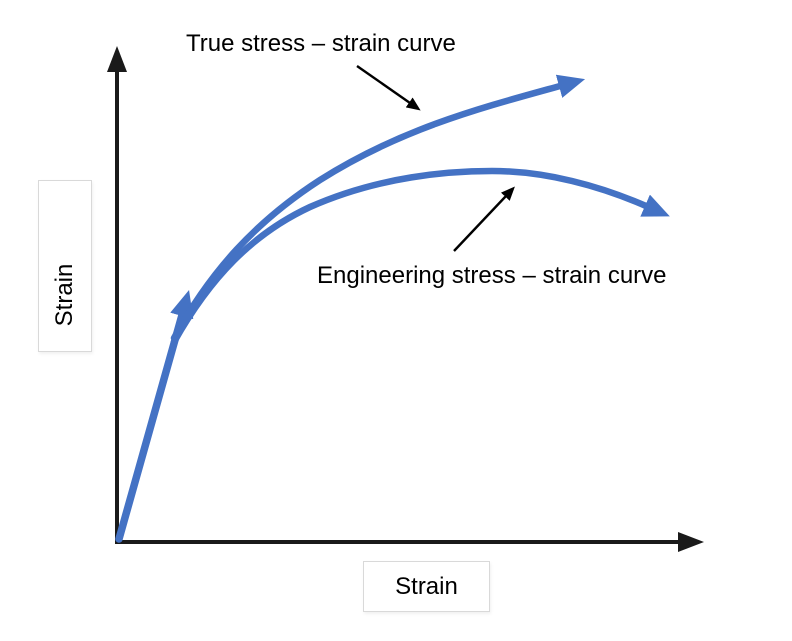  What do you see at coordinates (388, 88) in the screenshot?
I see `true-curve-pointer-arrow` at bounding box center [388, 88].